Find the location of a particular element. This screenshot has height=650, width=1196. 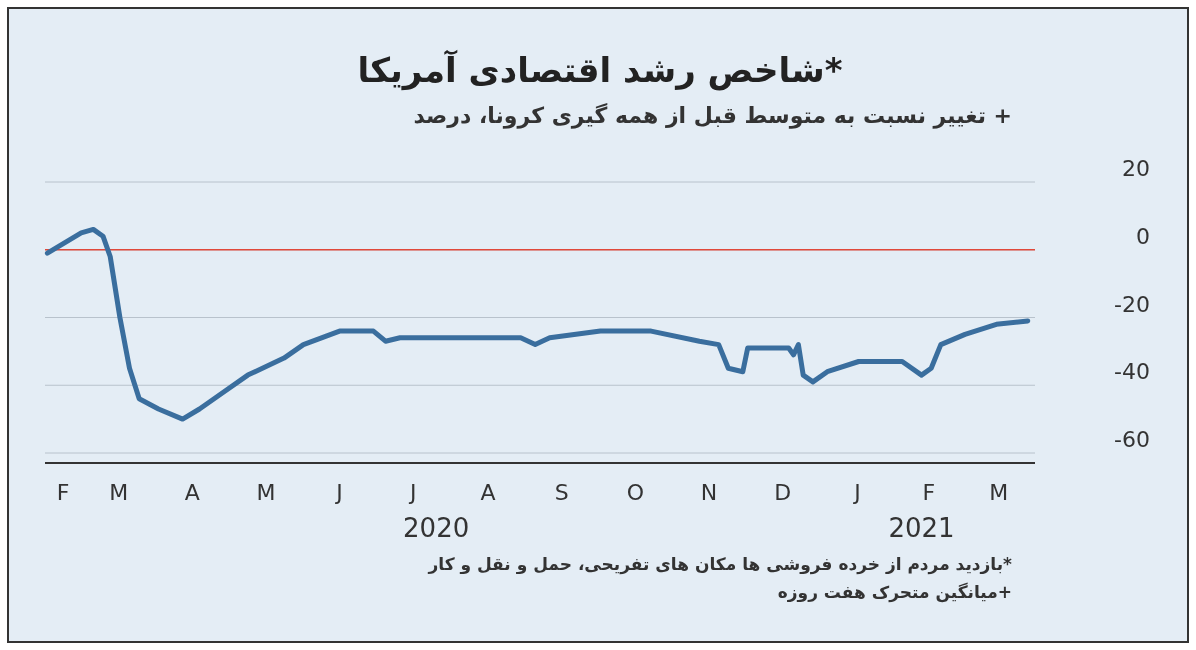

text: D is located at coordinates (783, 492).